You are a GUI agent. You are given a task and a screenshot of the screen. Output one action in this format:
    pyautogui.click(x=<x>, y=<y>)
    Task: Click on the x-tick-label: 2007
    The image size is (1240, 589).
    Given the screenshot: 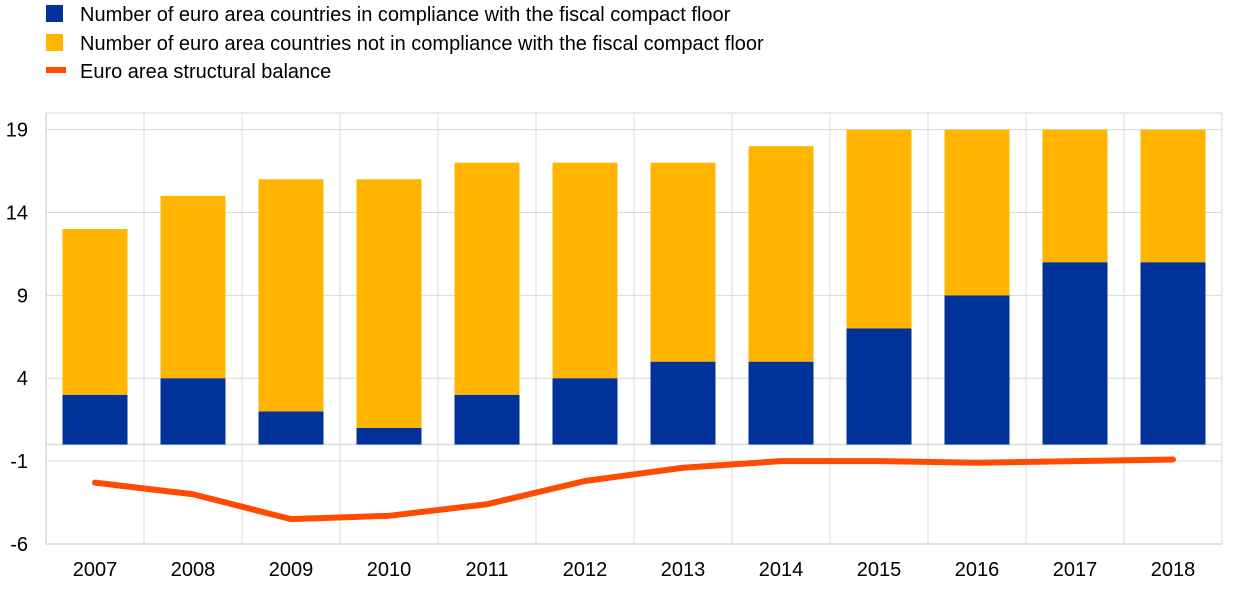 What is the action you would take?
    pyautogui.click(x=95, y=570)
    